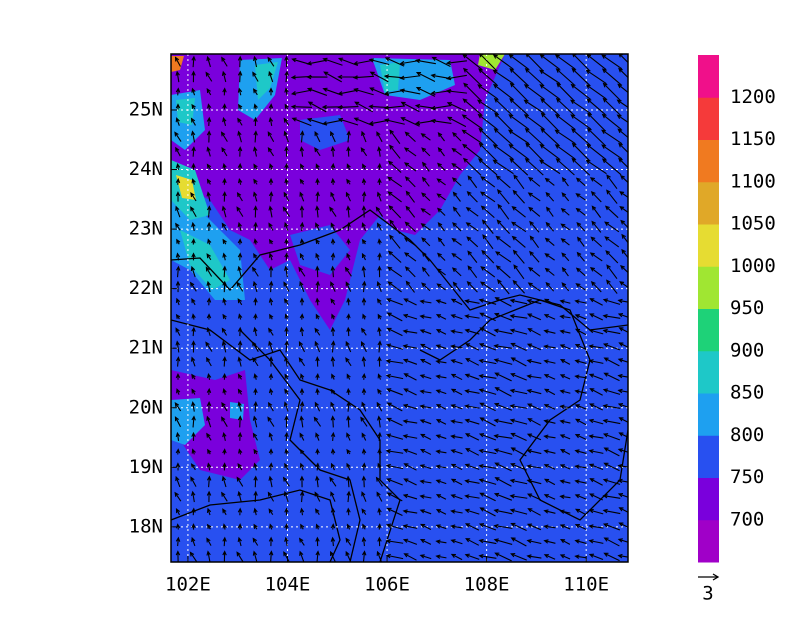 Image resolution: width=800 pixels, height=622 pixels. What do you see at coordinates (708, 287) in the screenshot?
I see `colorbar-swatch` at bounding box center [708, 287].